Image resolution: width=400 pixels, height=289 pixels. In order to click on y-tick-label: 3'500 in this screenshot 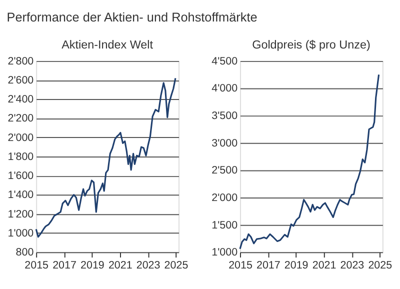, I will do `click(225, 116)`.